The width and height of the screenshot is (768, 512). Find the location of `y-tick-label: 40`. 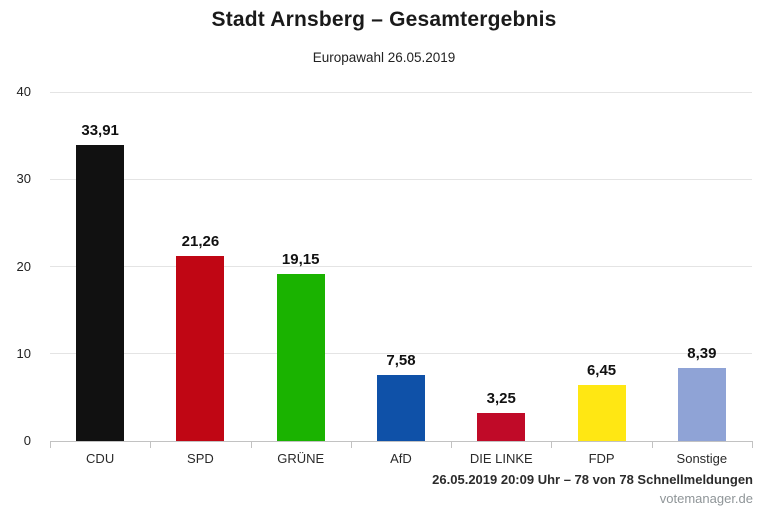

y-tick-label: 40 is located at coordinates (23, 91).